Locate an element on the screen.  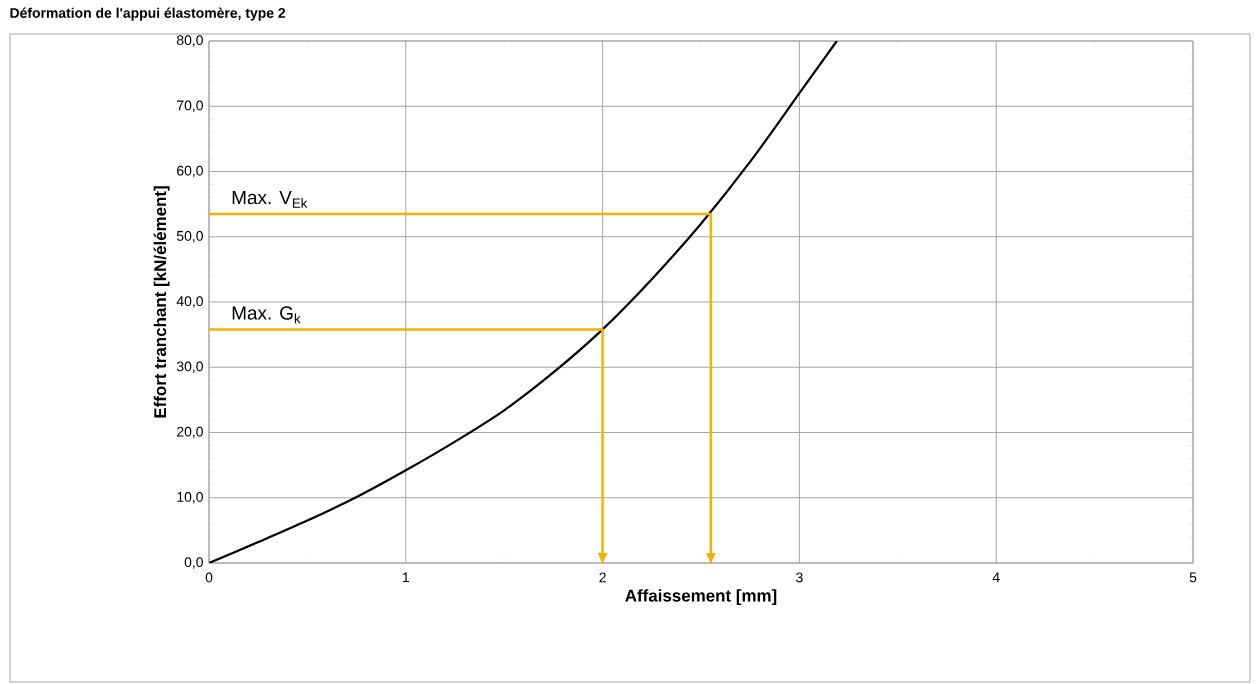
y-tick-label: 40,0 is located at coordinates (189, 302).